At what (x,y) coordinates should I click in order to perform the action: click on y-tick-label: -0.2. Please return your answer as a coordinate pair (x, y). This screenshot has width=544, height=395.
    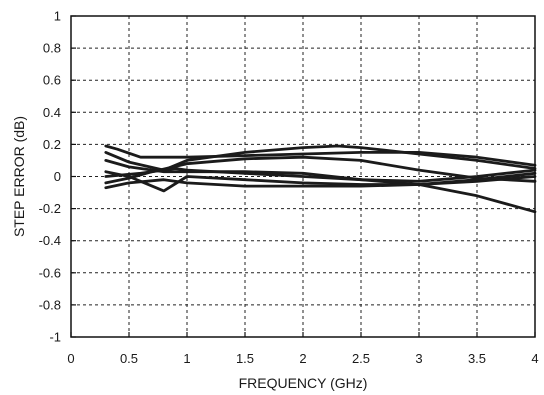
    Looking at the image, I should click on (50, 208).